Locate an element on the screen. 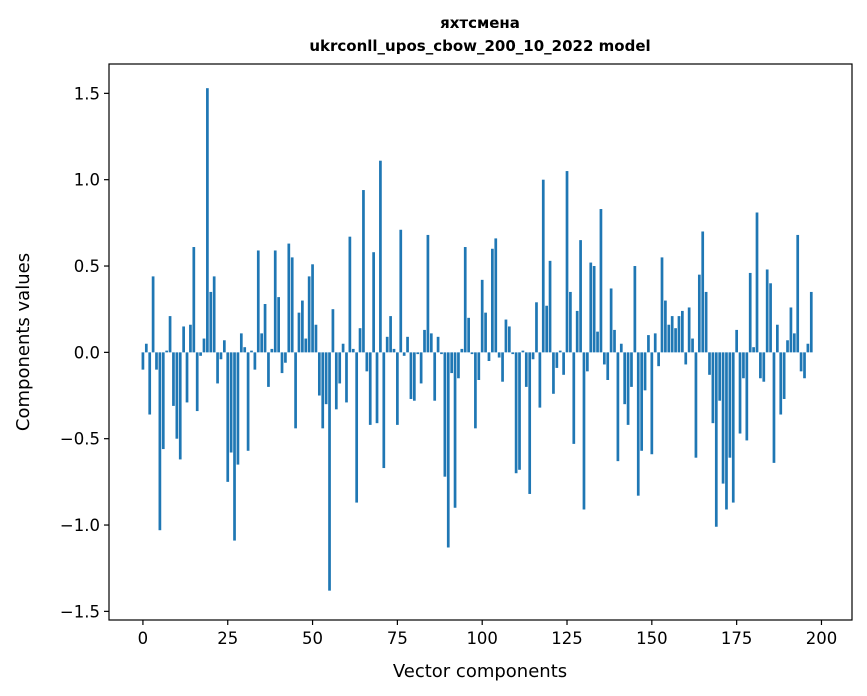  chart-title-line2: ukrconll_upos_cbow_200_10_2022 model is located at coordinates (479, 46).